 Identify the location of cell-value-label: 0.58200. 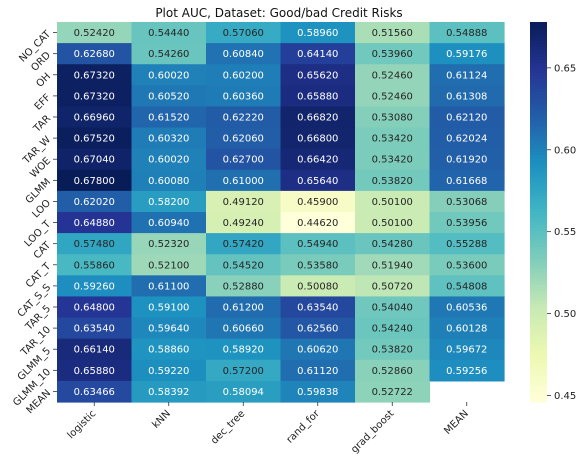
(168, 202).